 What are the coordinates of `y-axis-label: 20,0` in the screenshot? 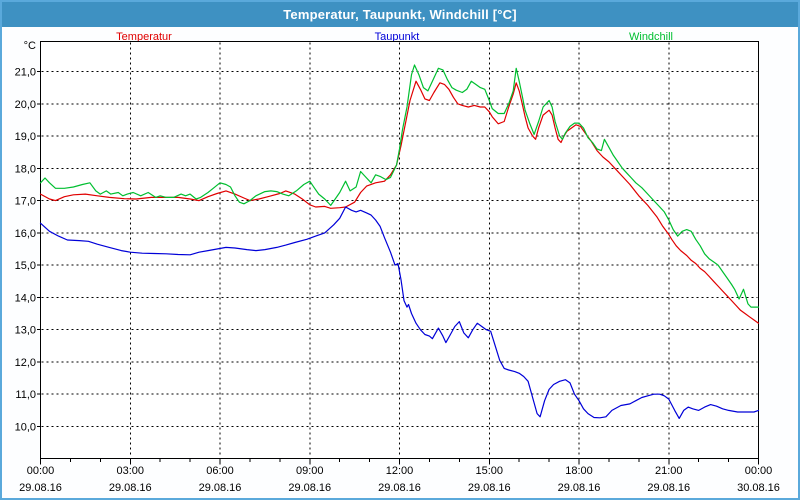 It's located at (25, 105).